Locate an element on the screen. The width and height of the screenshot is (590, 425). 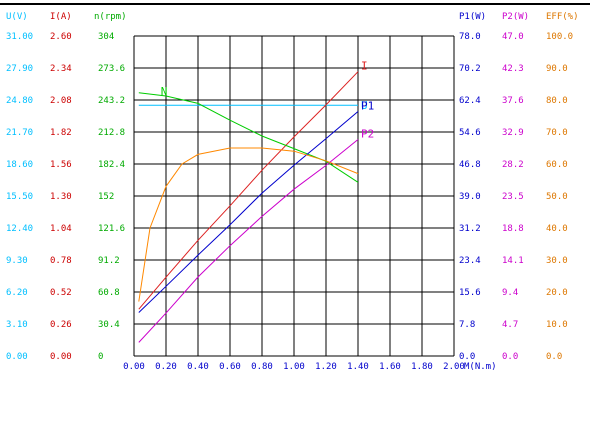
y-tick-label-eff: 90.0 is located at coordinates (557, 69).